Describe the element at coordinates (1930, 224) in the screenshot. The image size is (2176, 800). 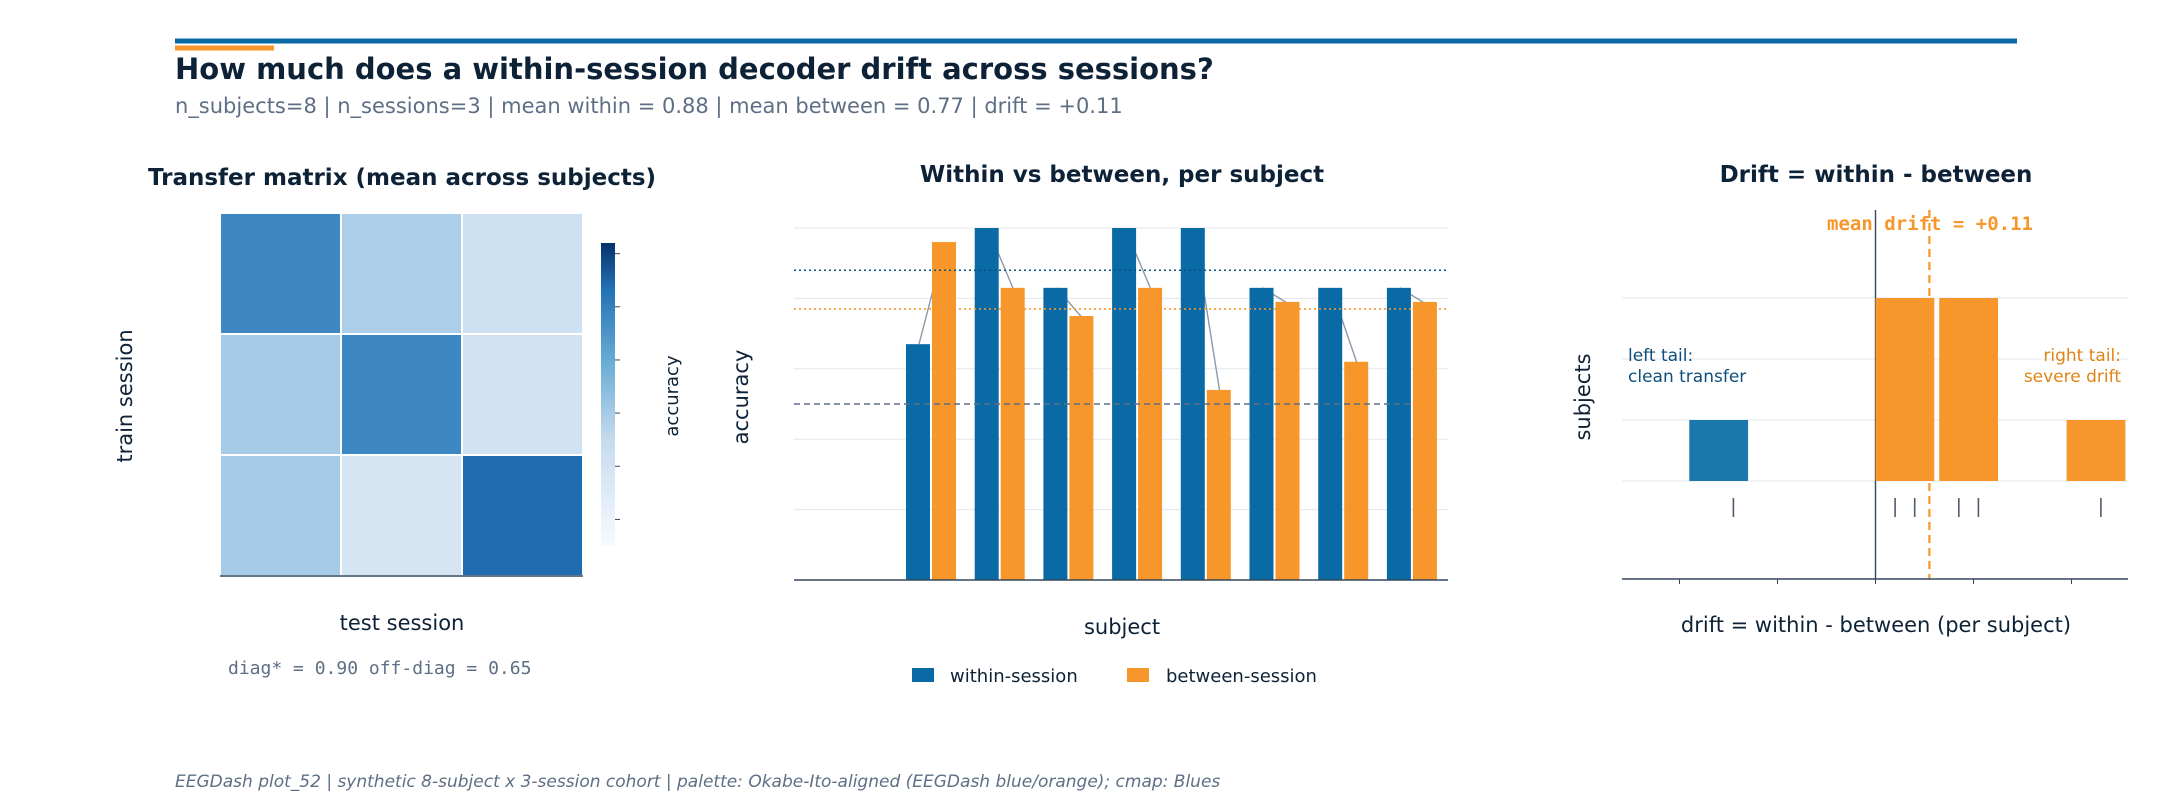
I see `mean-drift-label: mean drift = +0.11` at that location.